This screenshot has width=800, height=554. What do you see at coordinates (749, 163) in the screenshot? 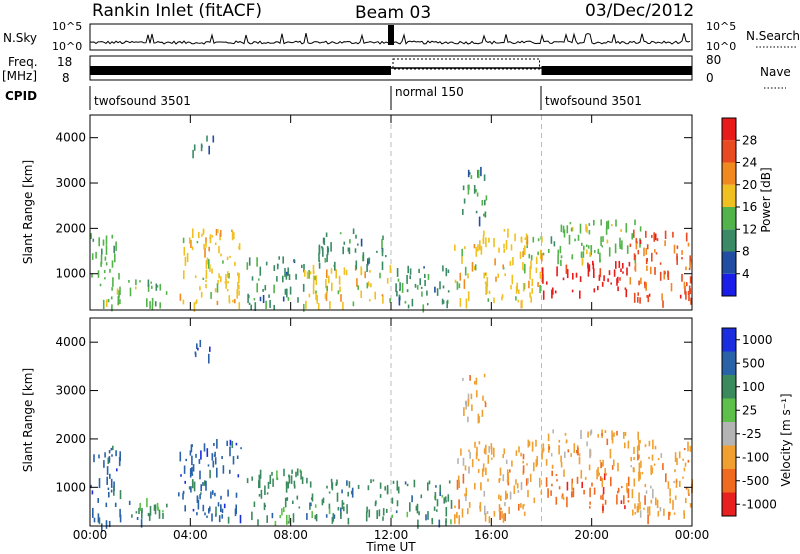
I see `power-colorbar-tick-label: 24` at bounding box center [749, 163].